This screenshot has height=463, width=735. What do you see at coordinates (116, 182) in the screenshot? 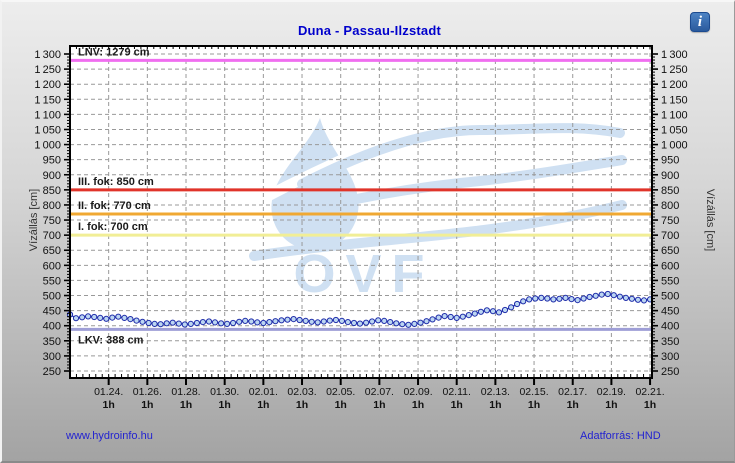
I see `ref-line-label: III. fok: 850 cm` at bounding box center [116, 182].